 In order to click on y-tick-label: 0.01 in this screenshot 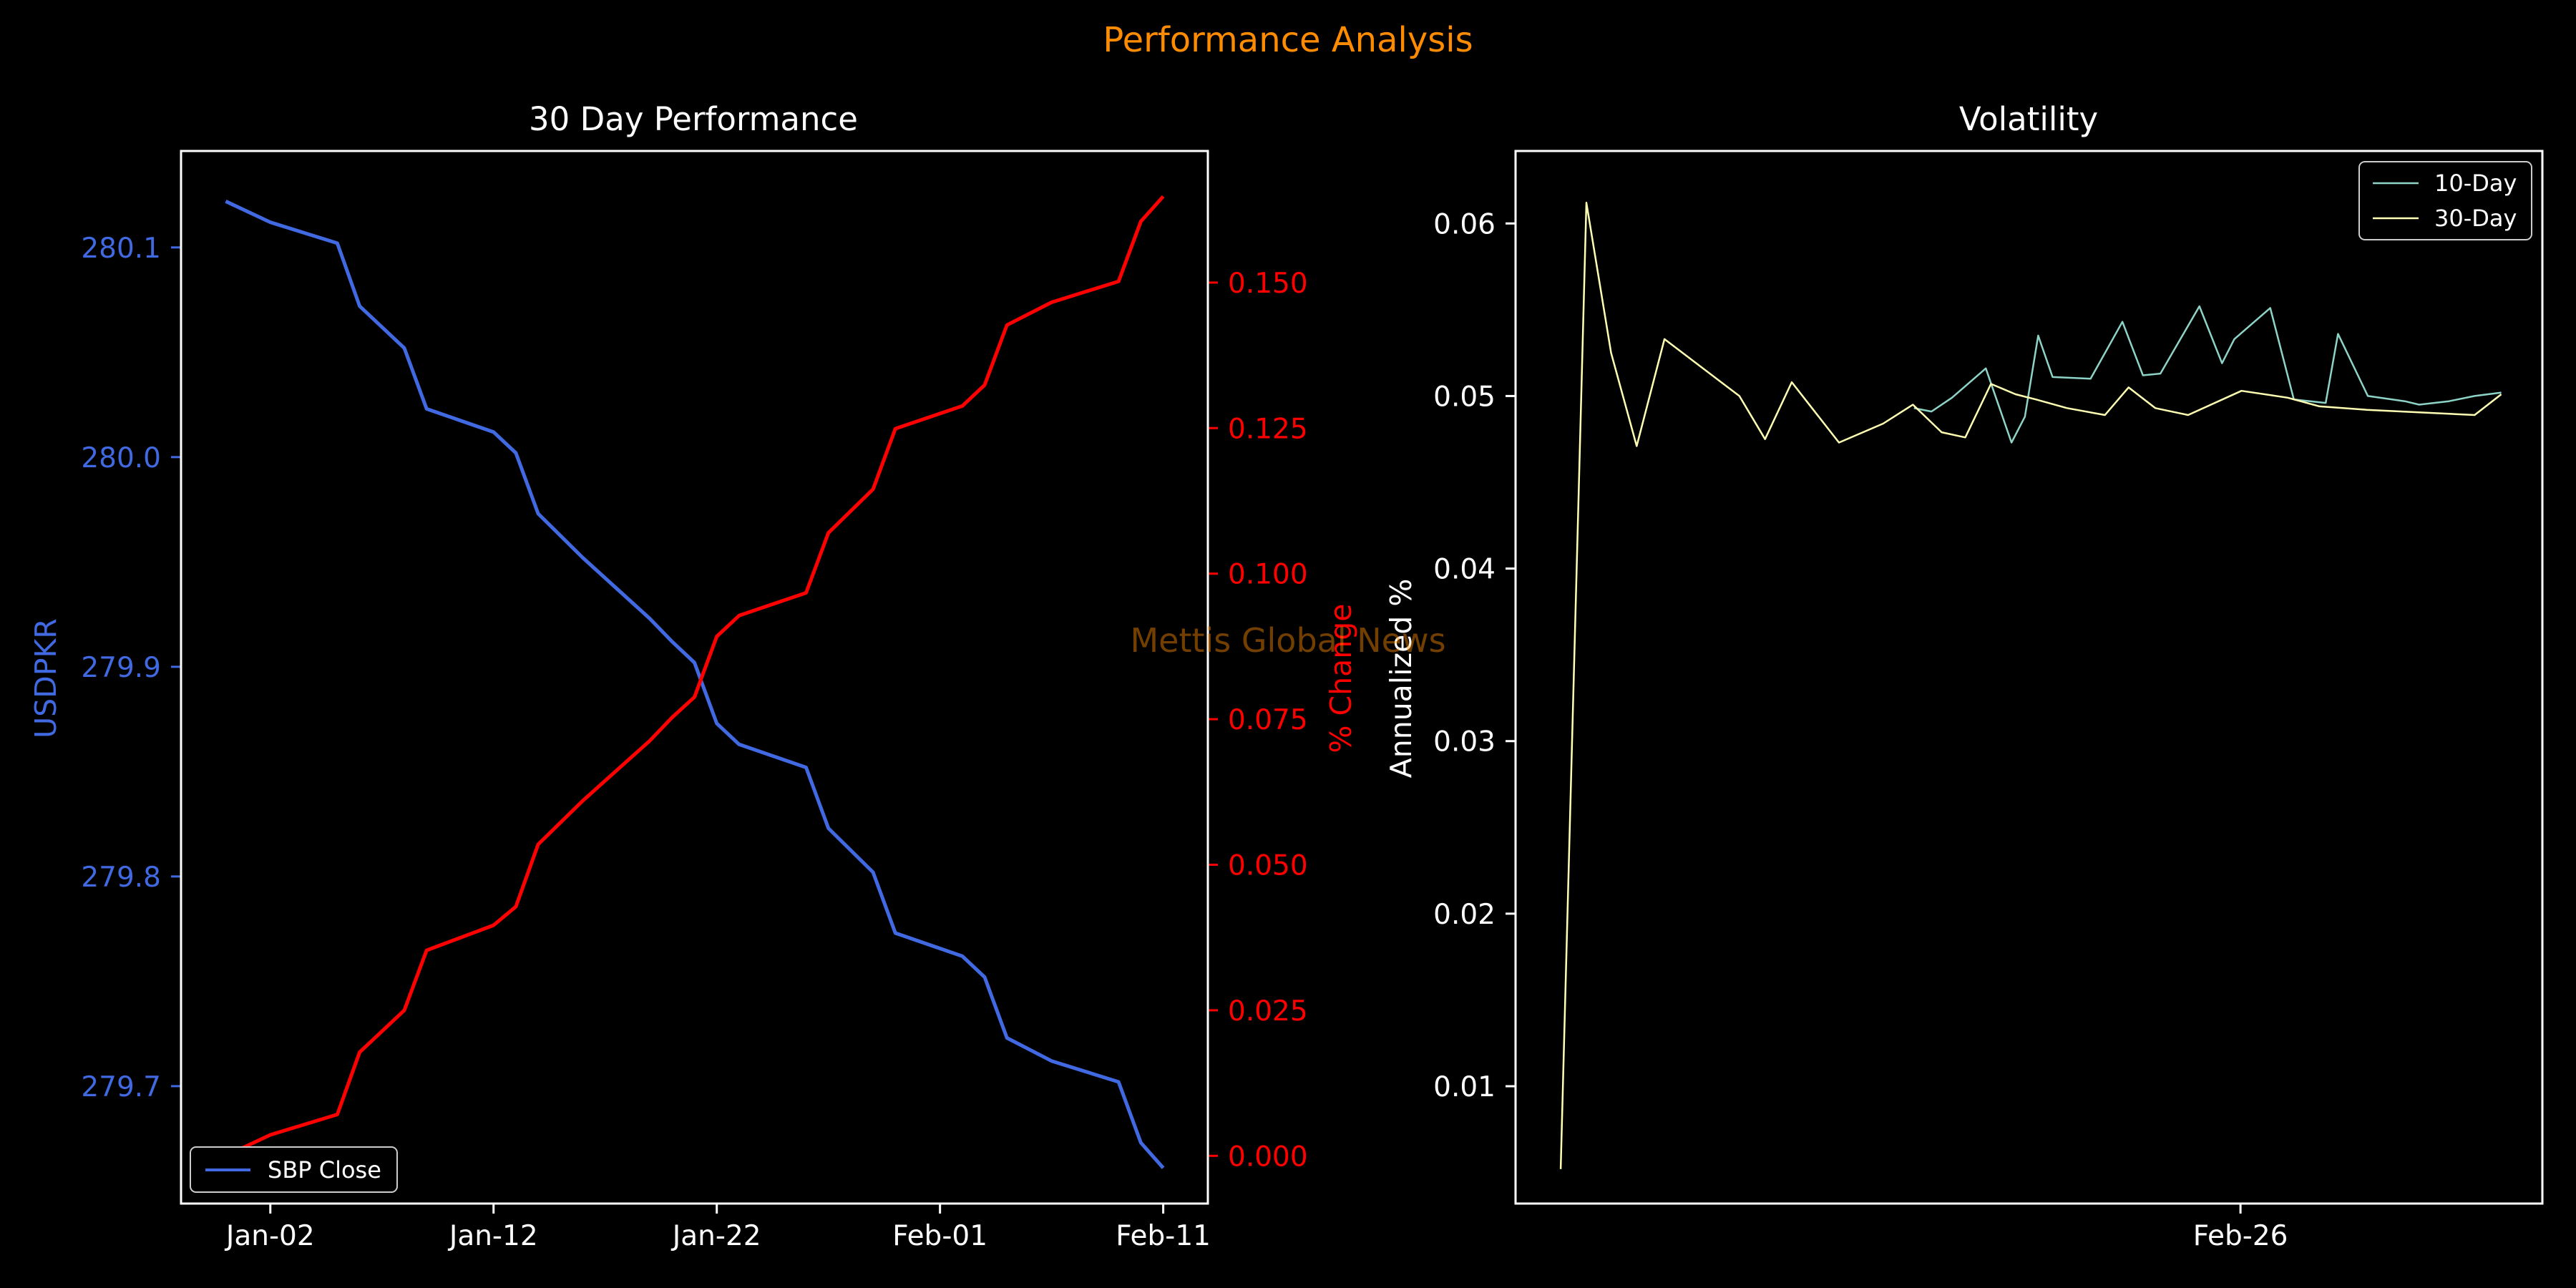, I will do `click(1464, 1087)`.